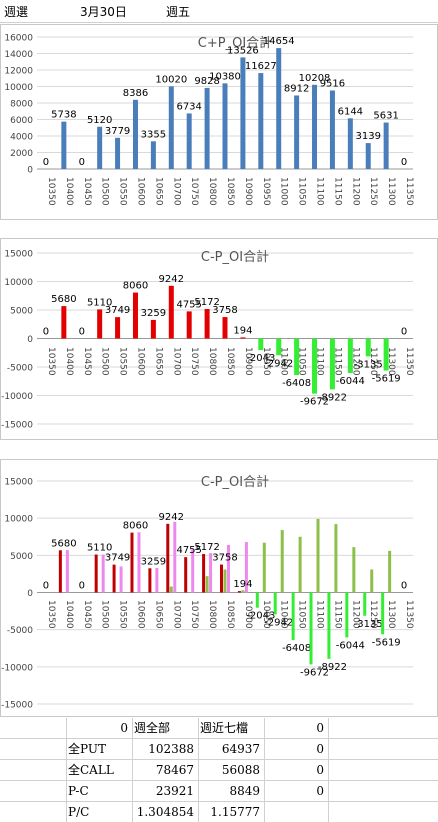  I want to click on data-label: 4755, so click(188, 304).